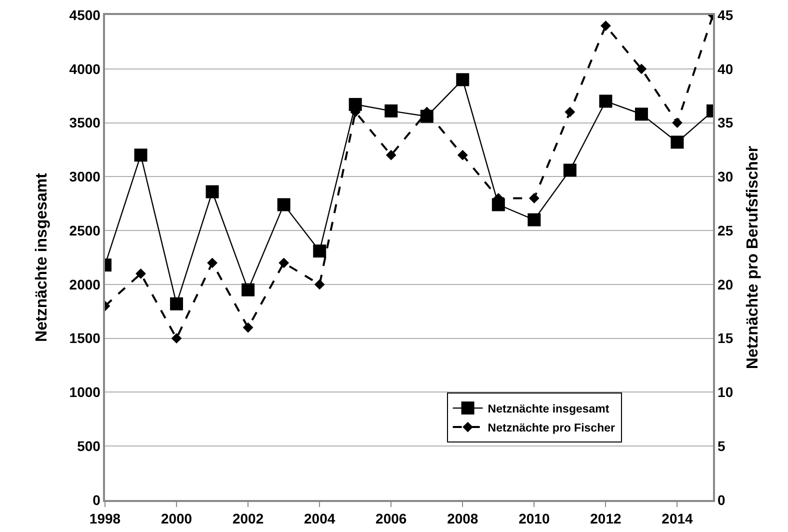 The image size is (788, 532). What do you see at coordinates (726, 68) in the screenshot?
I see `y2-tick-label: 40` at bounding box center [726, 68].